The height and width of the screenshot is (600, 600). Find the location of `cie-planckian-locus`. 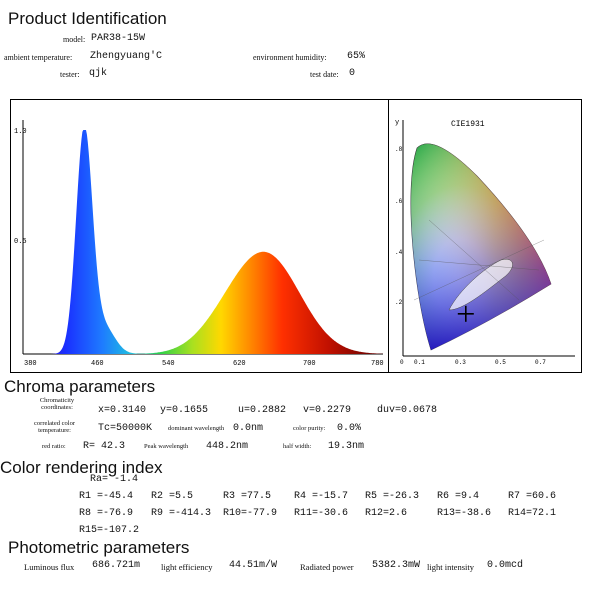

cie-planckian-locus is located at coordinates (480, 284).